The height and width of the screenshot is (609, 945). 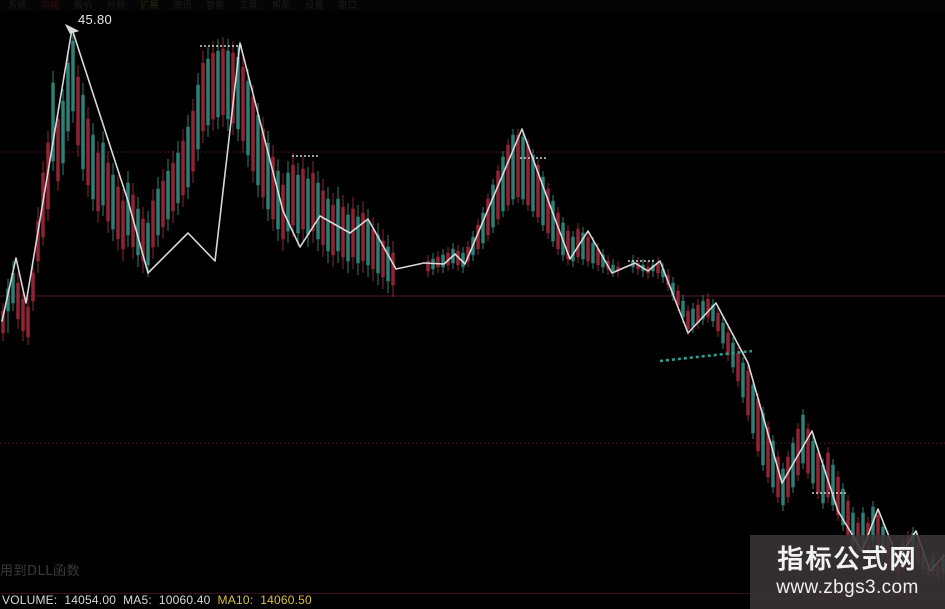 I want to click on ma5-label: MA5:, so click(x=137, y=600).